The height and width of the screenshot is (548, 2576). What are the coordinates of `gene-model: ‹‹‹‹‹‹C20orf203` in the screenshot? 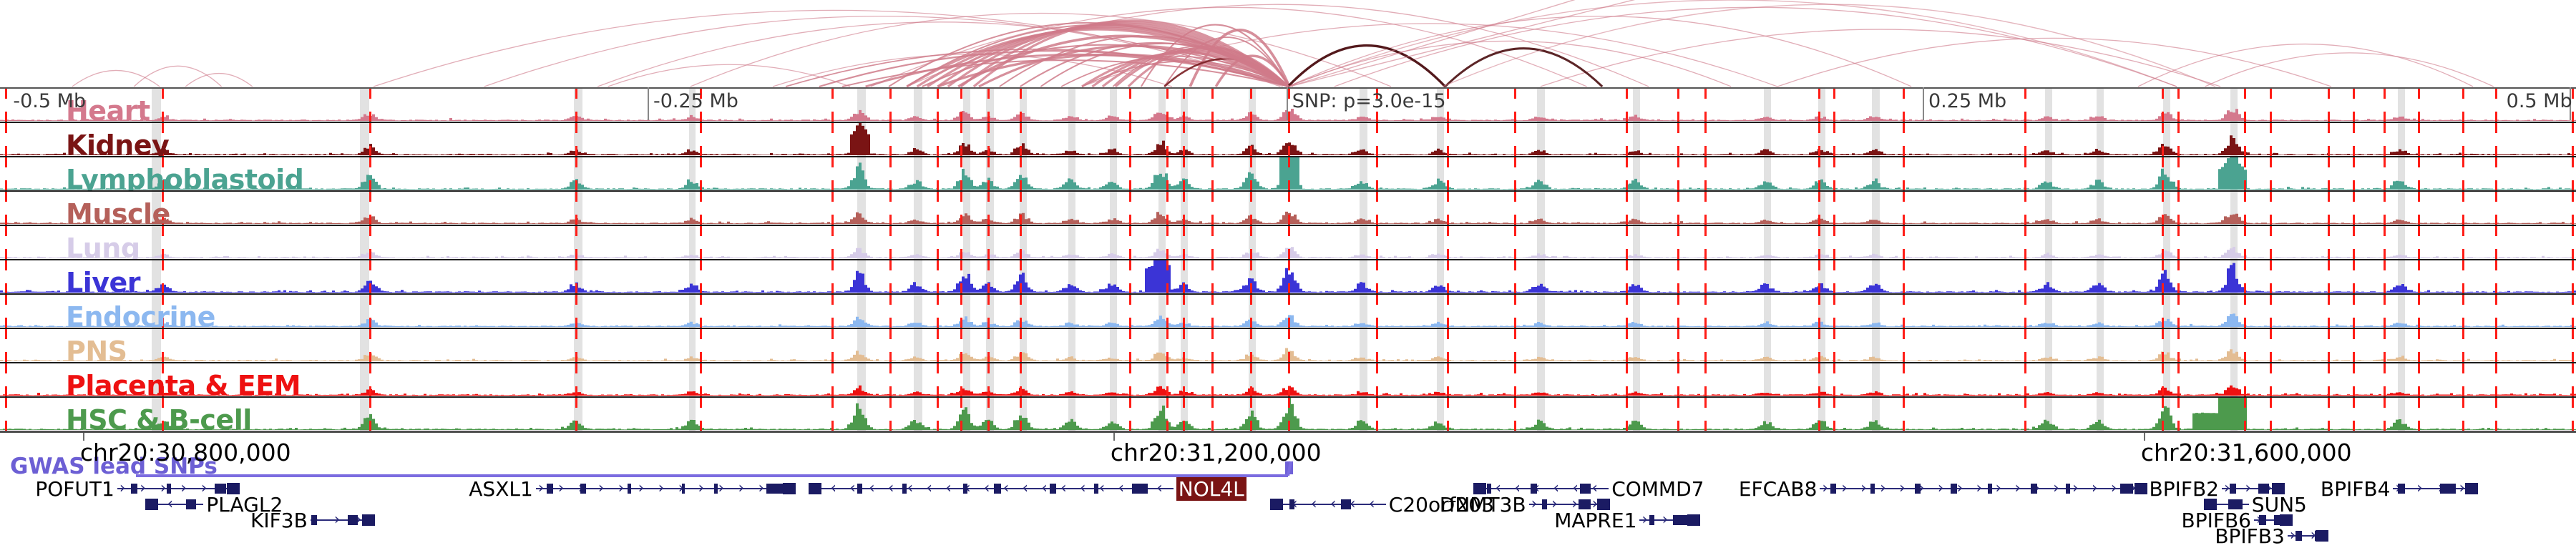 It's located at (1381, 505).